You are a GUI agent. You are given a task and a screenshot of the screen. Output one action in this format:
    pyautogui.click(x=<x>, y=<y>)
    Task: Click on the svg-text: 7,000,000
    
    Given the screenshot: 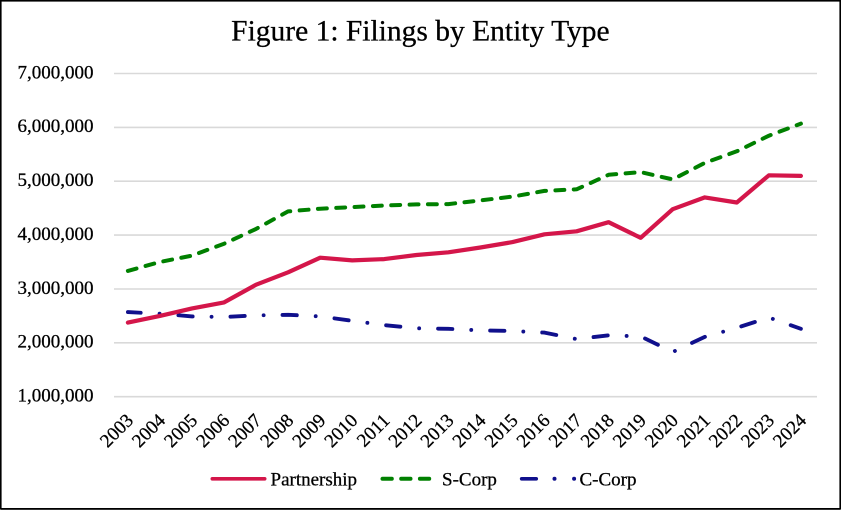 What is the action you would take?
    pyautogui.click(x=56, y=72)
    